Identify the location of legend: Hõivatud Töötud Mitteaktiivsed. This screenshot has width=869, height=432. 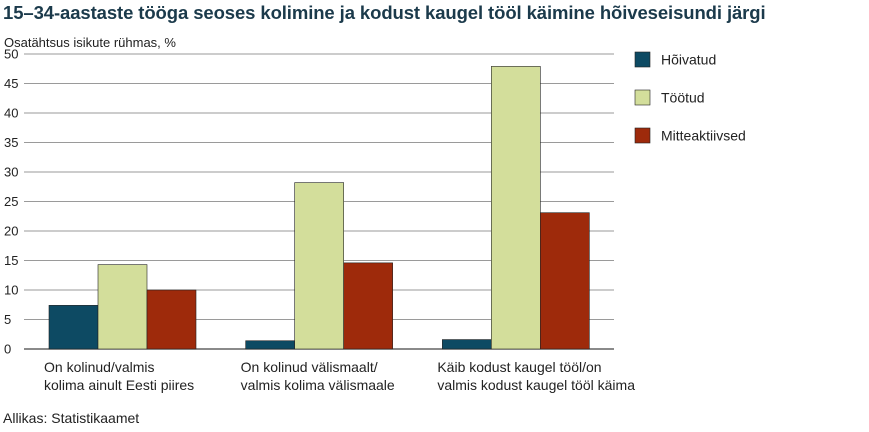
(690, 97).